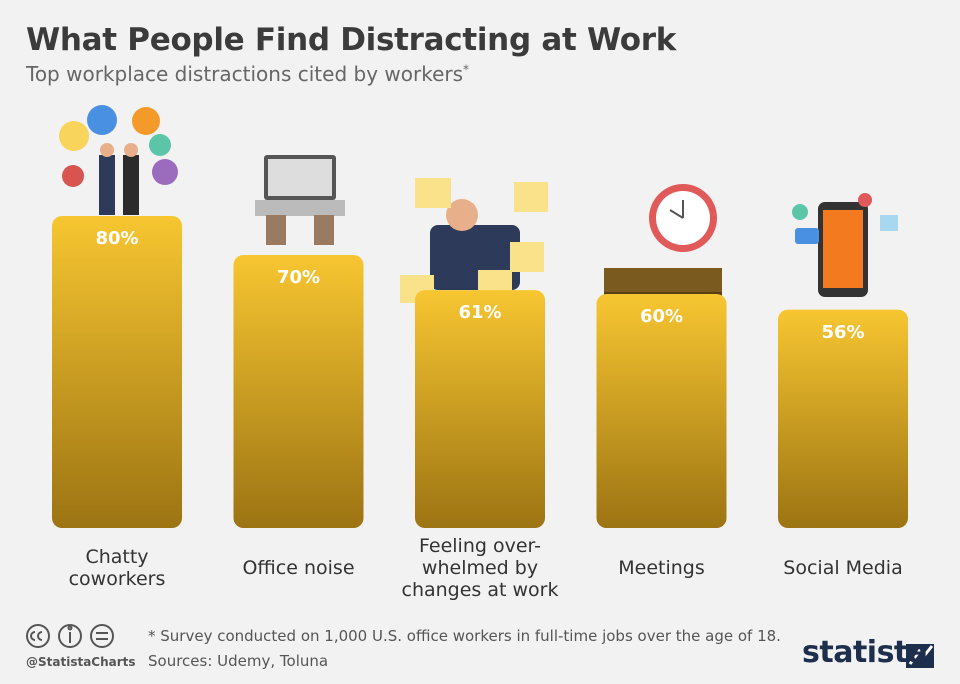 This screenshot has width=960, height=684. I want to click on x-tick-label: Feeling over-whelmed by changes at work, so click(480, 568).